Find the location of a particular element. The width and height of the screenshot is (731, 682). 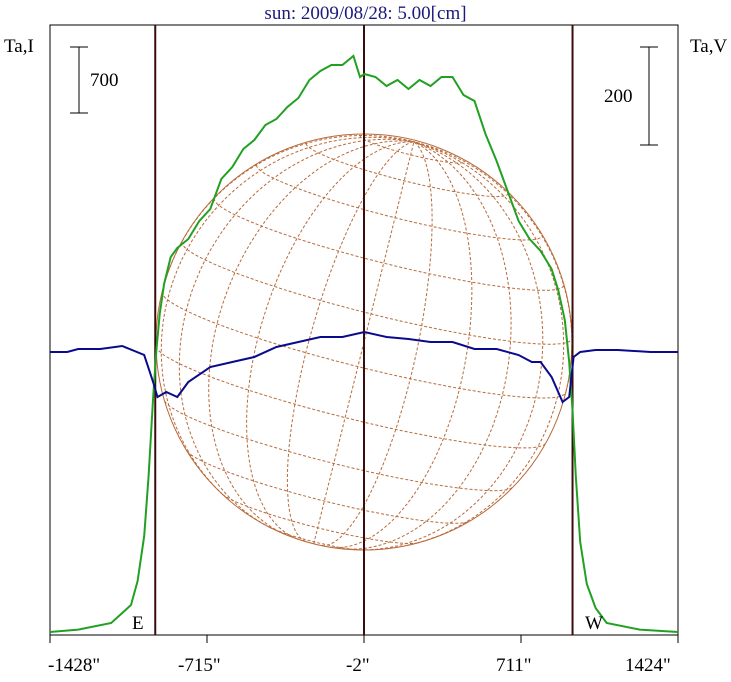

x-tick-label: -2" is located at coordinates (358, 665).